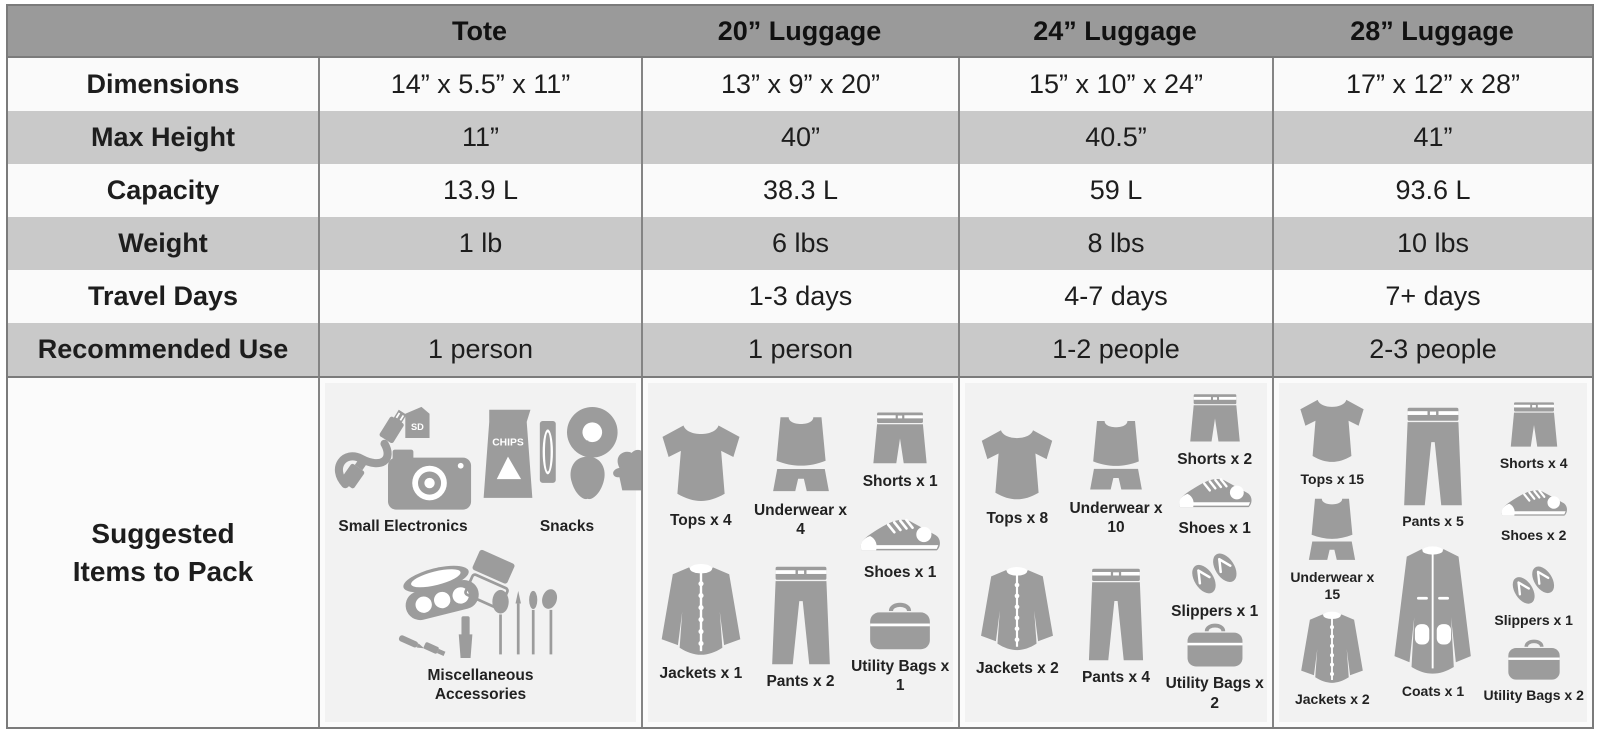  What do you see at coordinates (479, 349) in the screenshot?
I see `recommended-use-tote: 1 person` at bounding box center [479, 349].